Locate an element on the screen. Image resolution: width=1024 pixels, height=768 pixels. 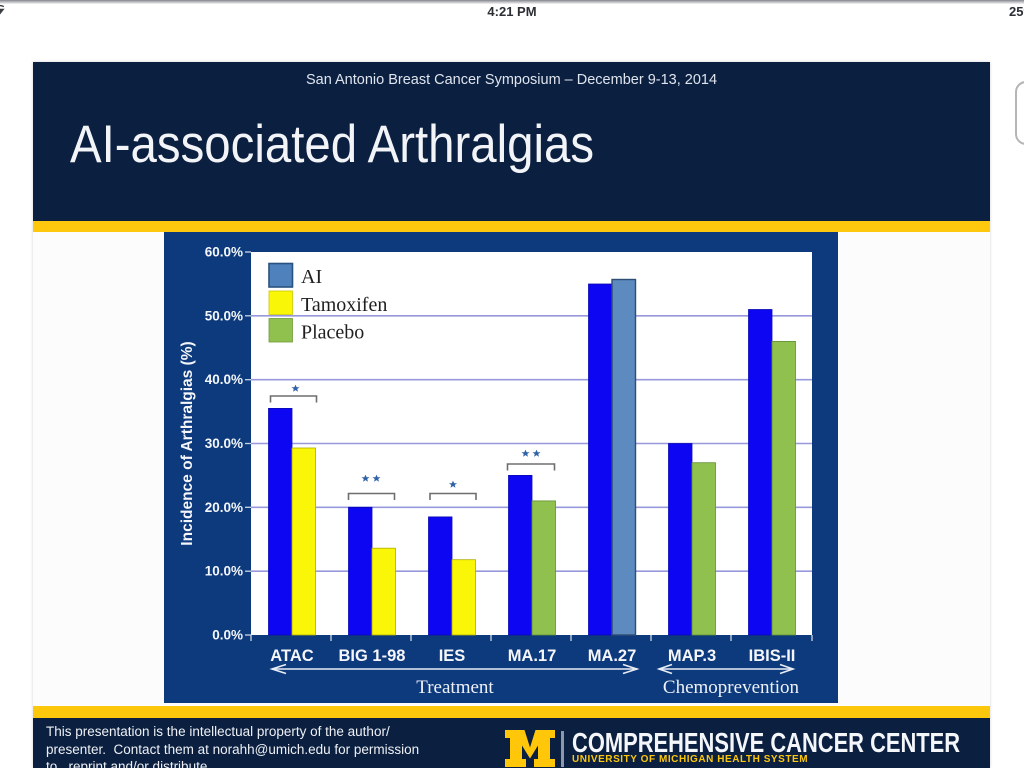
svg-text: 30.0% is located at coordinates (224, 443).